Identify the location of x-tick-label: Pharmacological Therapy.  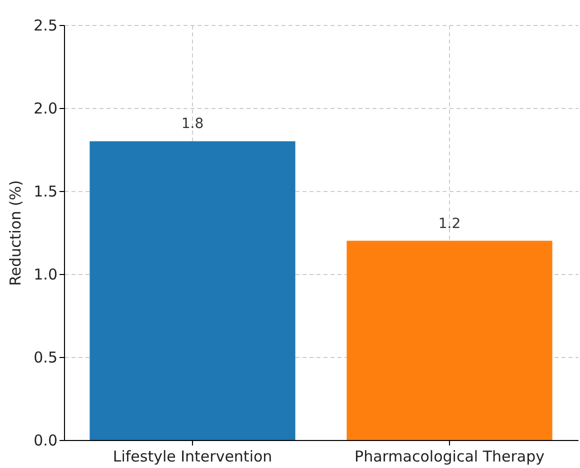
(449, 457).